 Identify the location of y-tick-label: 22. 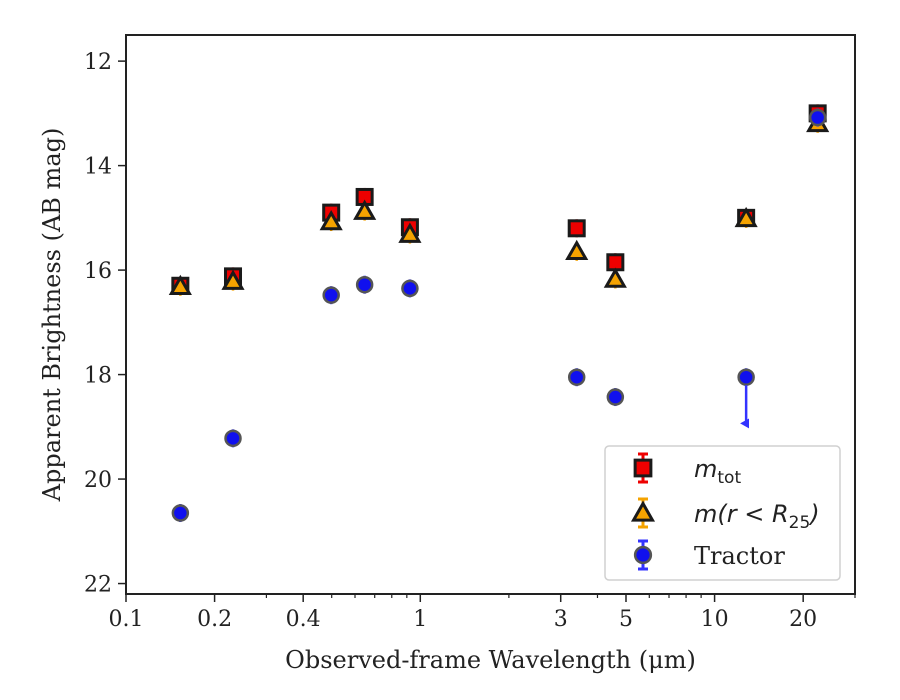
(98, 585).